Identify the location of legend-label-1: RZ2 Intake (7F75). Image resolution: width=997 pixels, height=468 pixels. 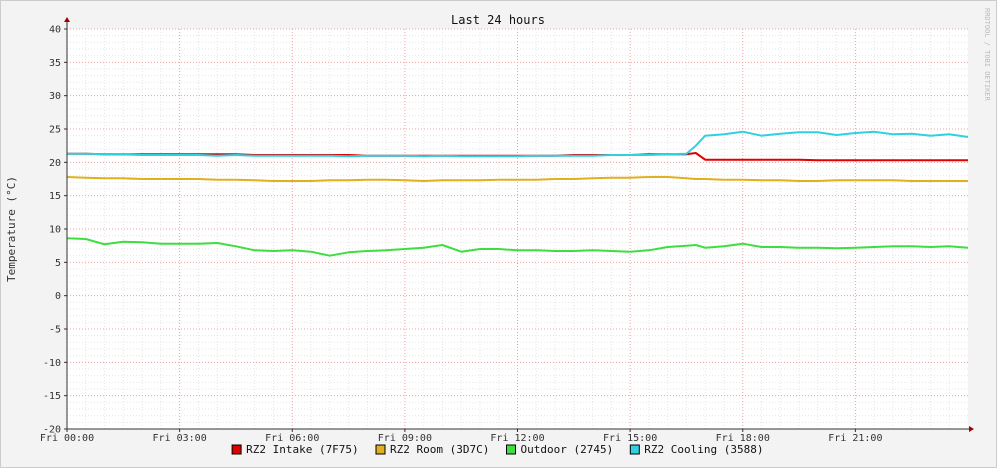
(302, 449).